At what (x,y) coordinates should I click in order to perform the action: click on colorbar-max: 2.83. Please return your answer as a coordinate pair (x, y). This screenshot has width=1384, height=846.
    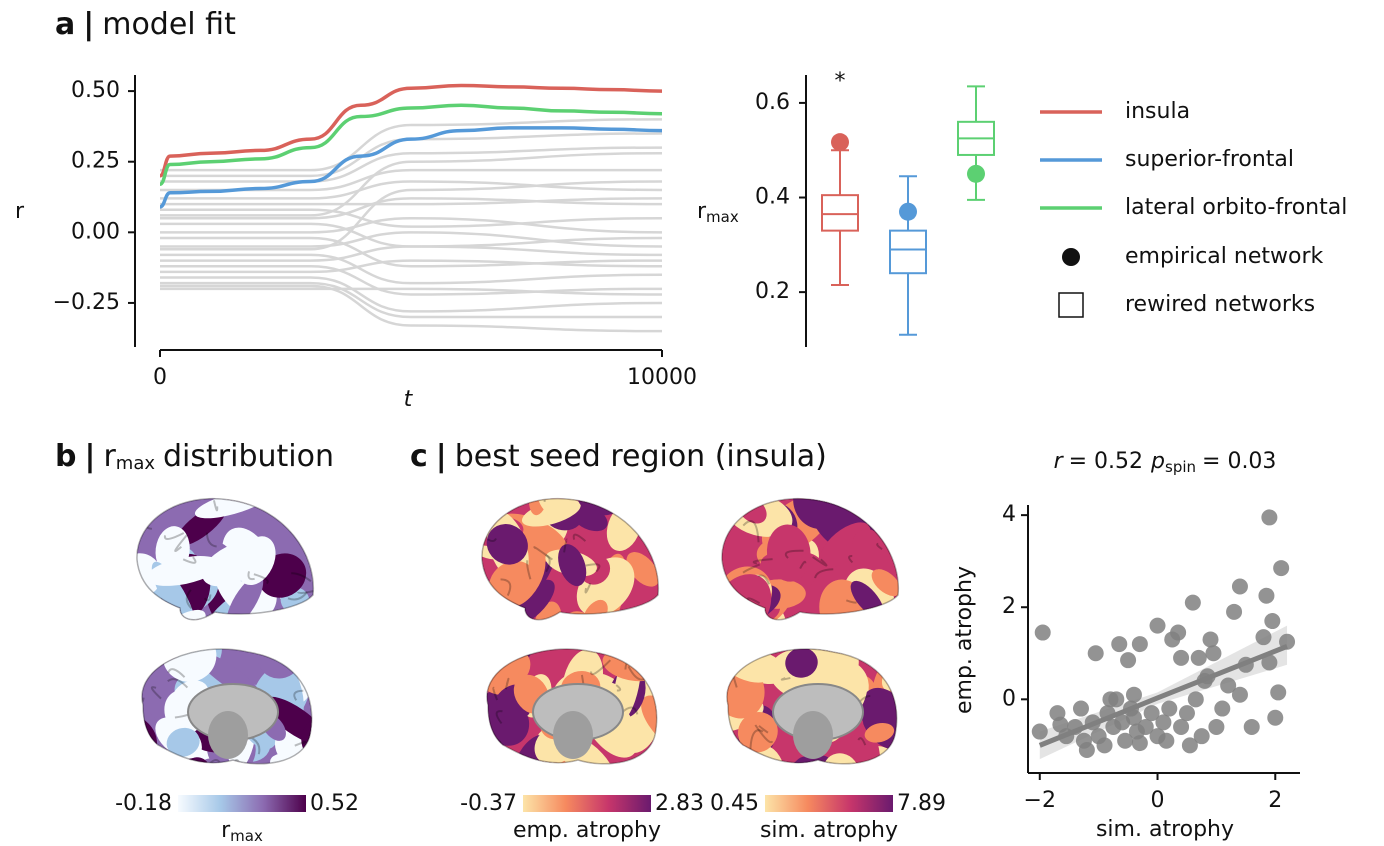
    Looking at the image, I should click on (679, 803).